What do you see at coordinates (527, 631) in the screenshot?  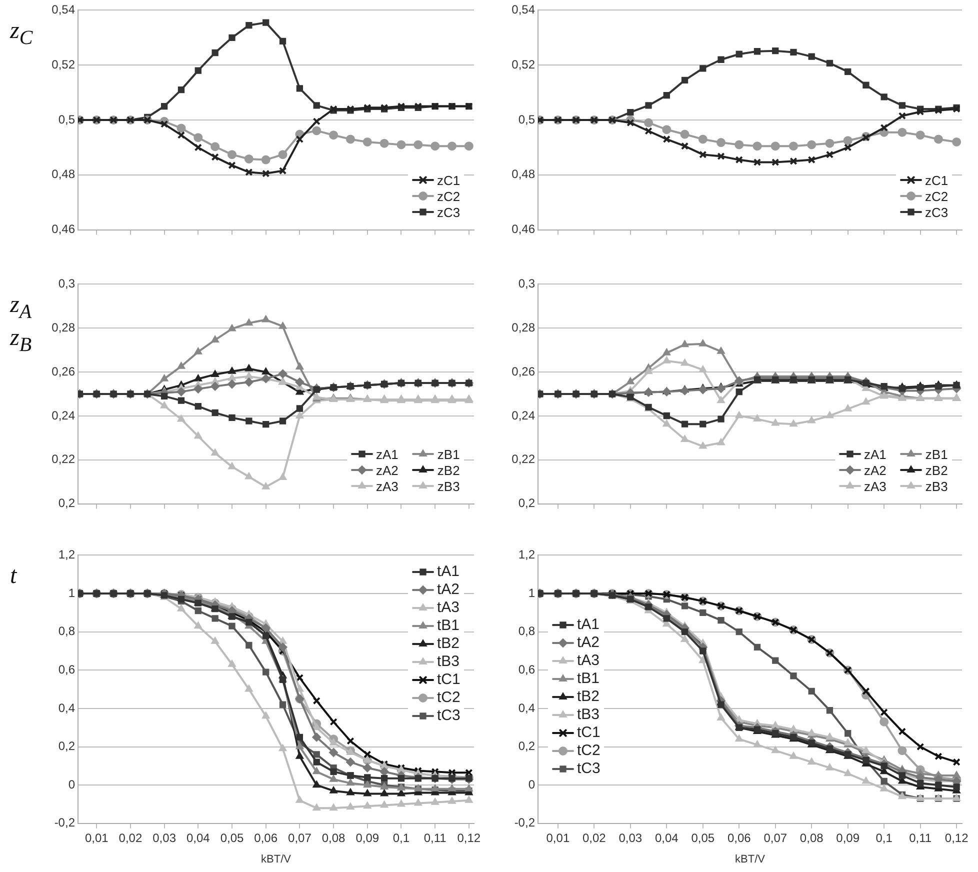 I see `y-tick-label: 0,8` at bounding box center [527, 631].